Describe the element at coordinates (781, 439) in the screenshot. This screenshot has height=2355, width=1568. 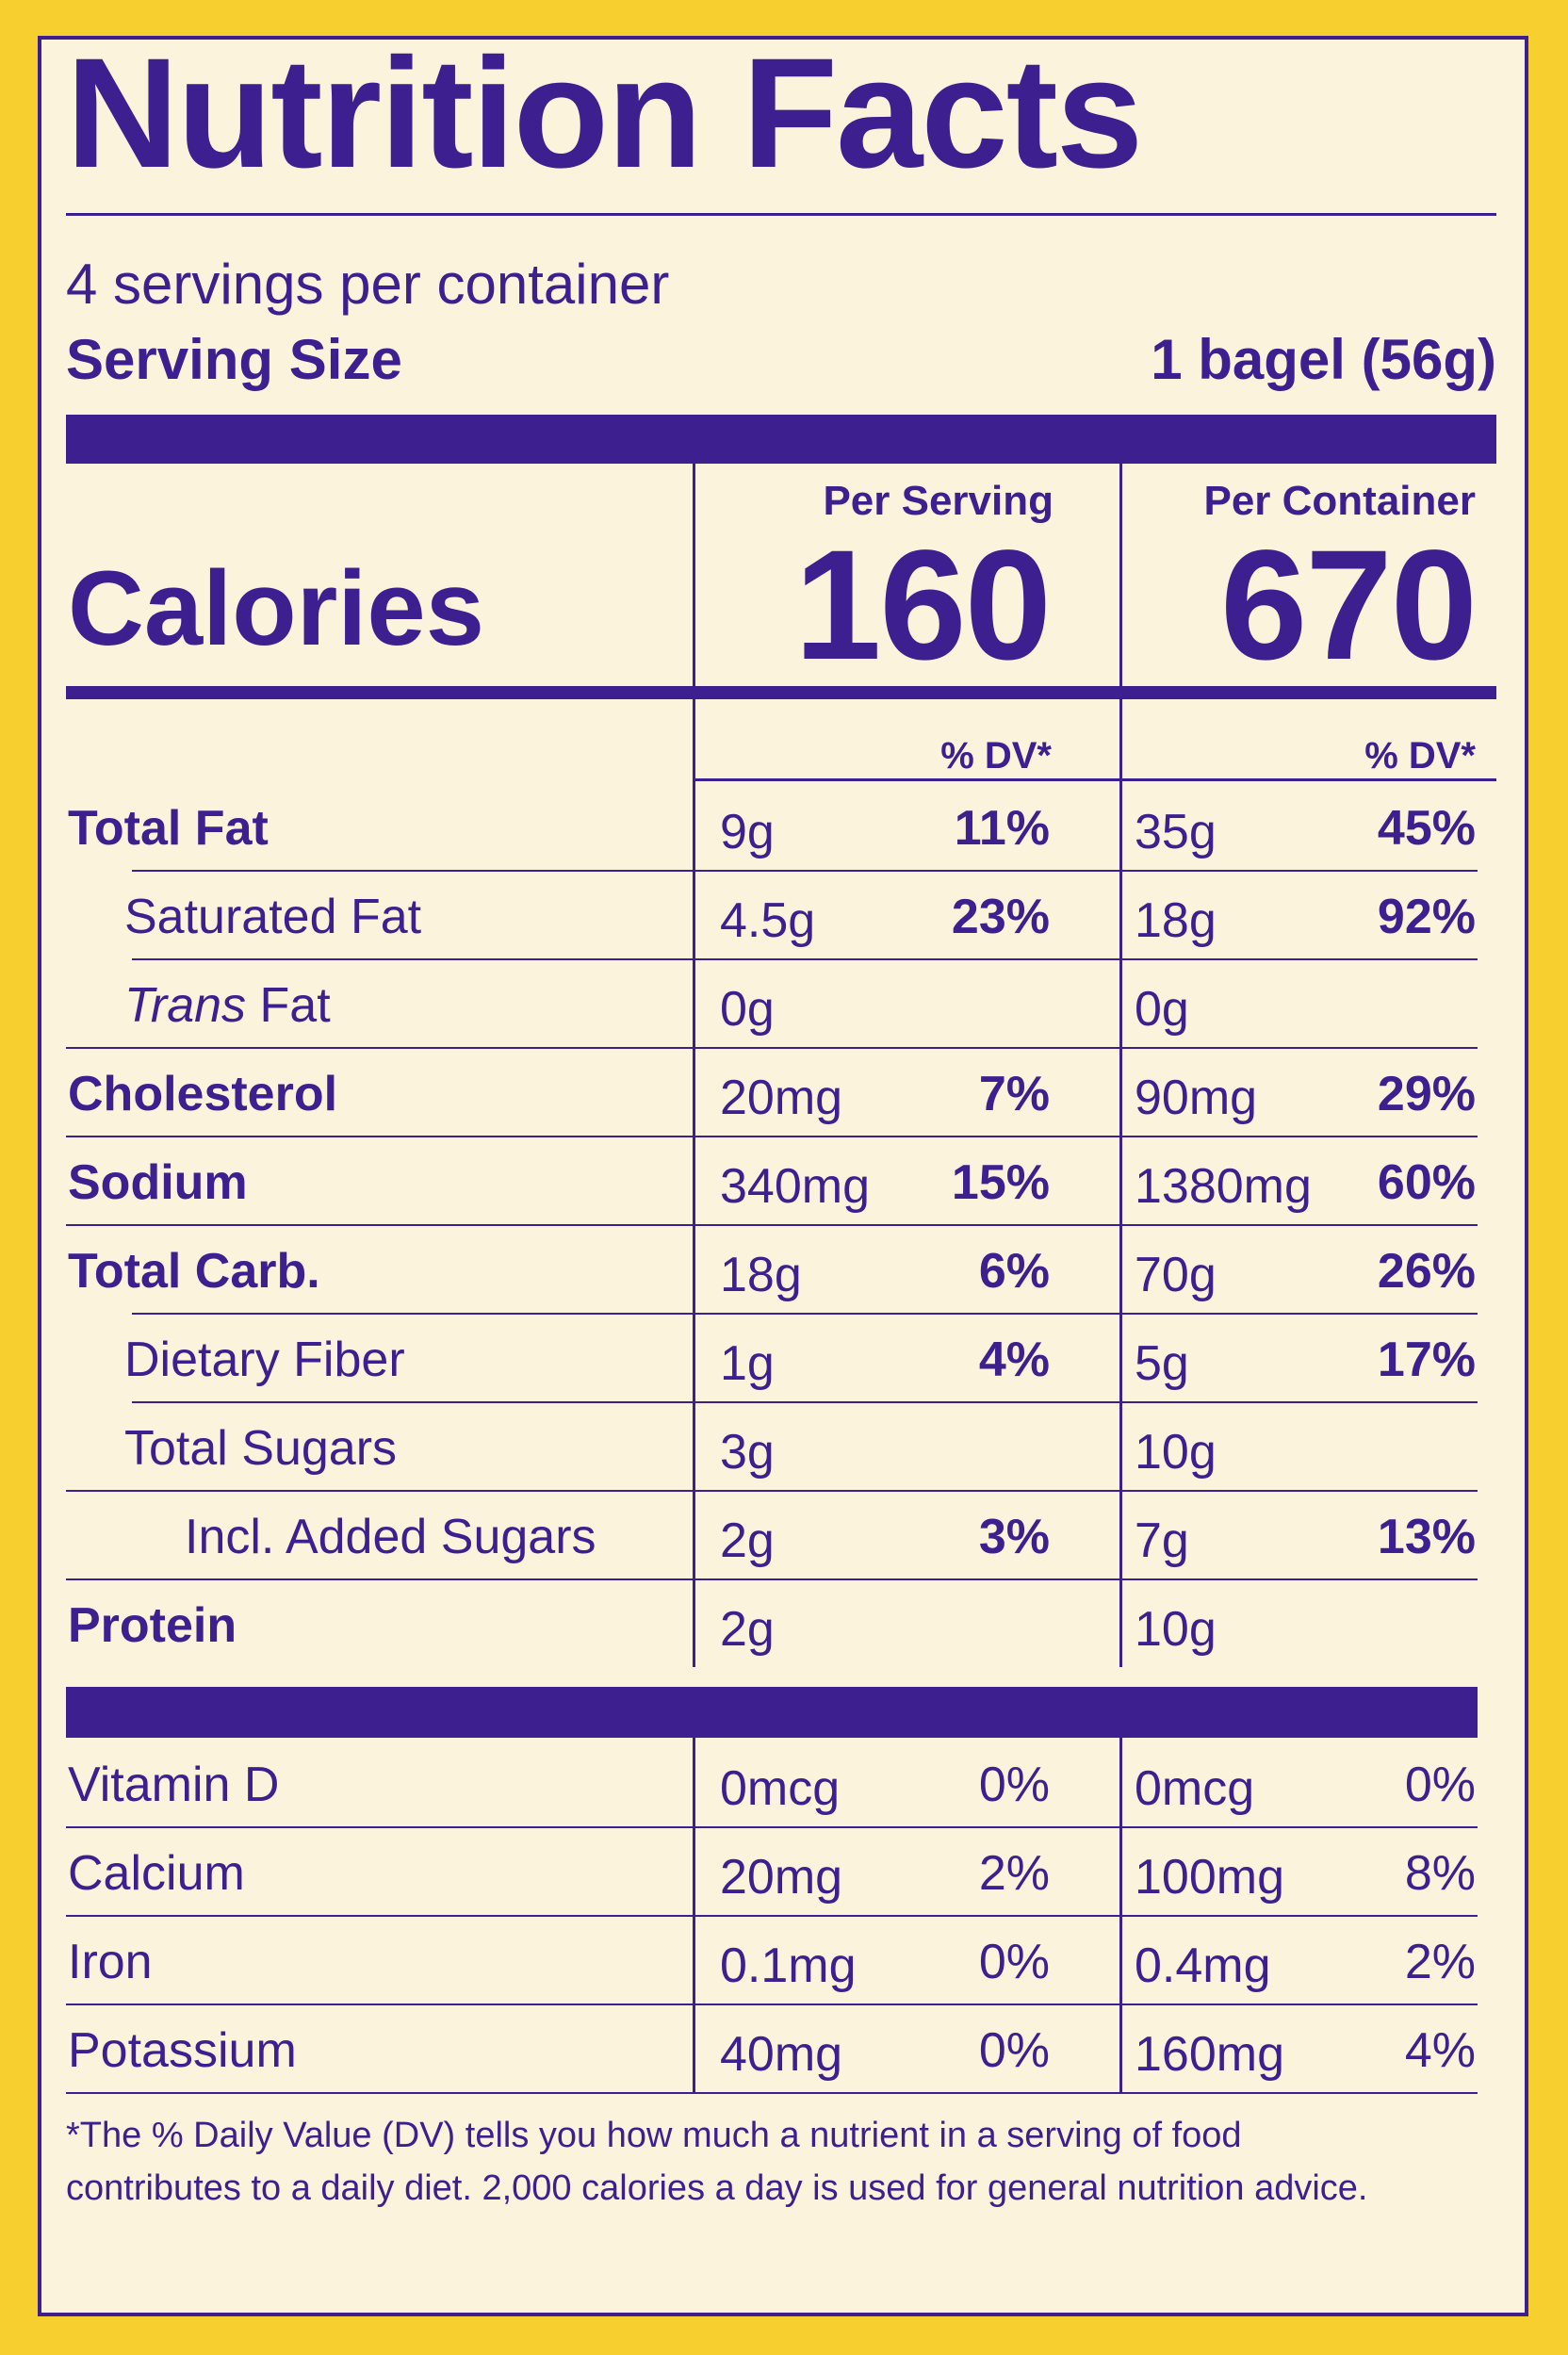
I see `thick-bar-top` at that location.